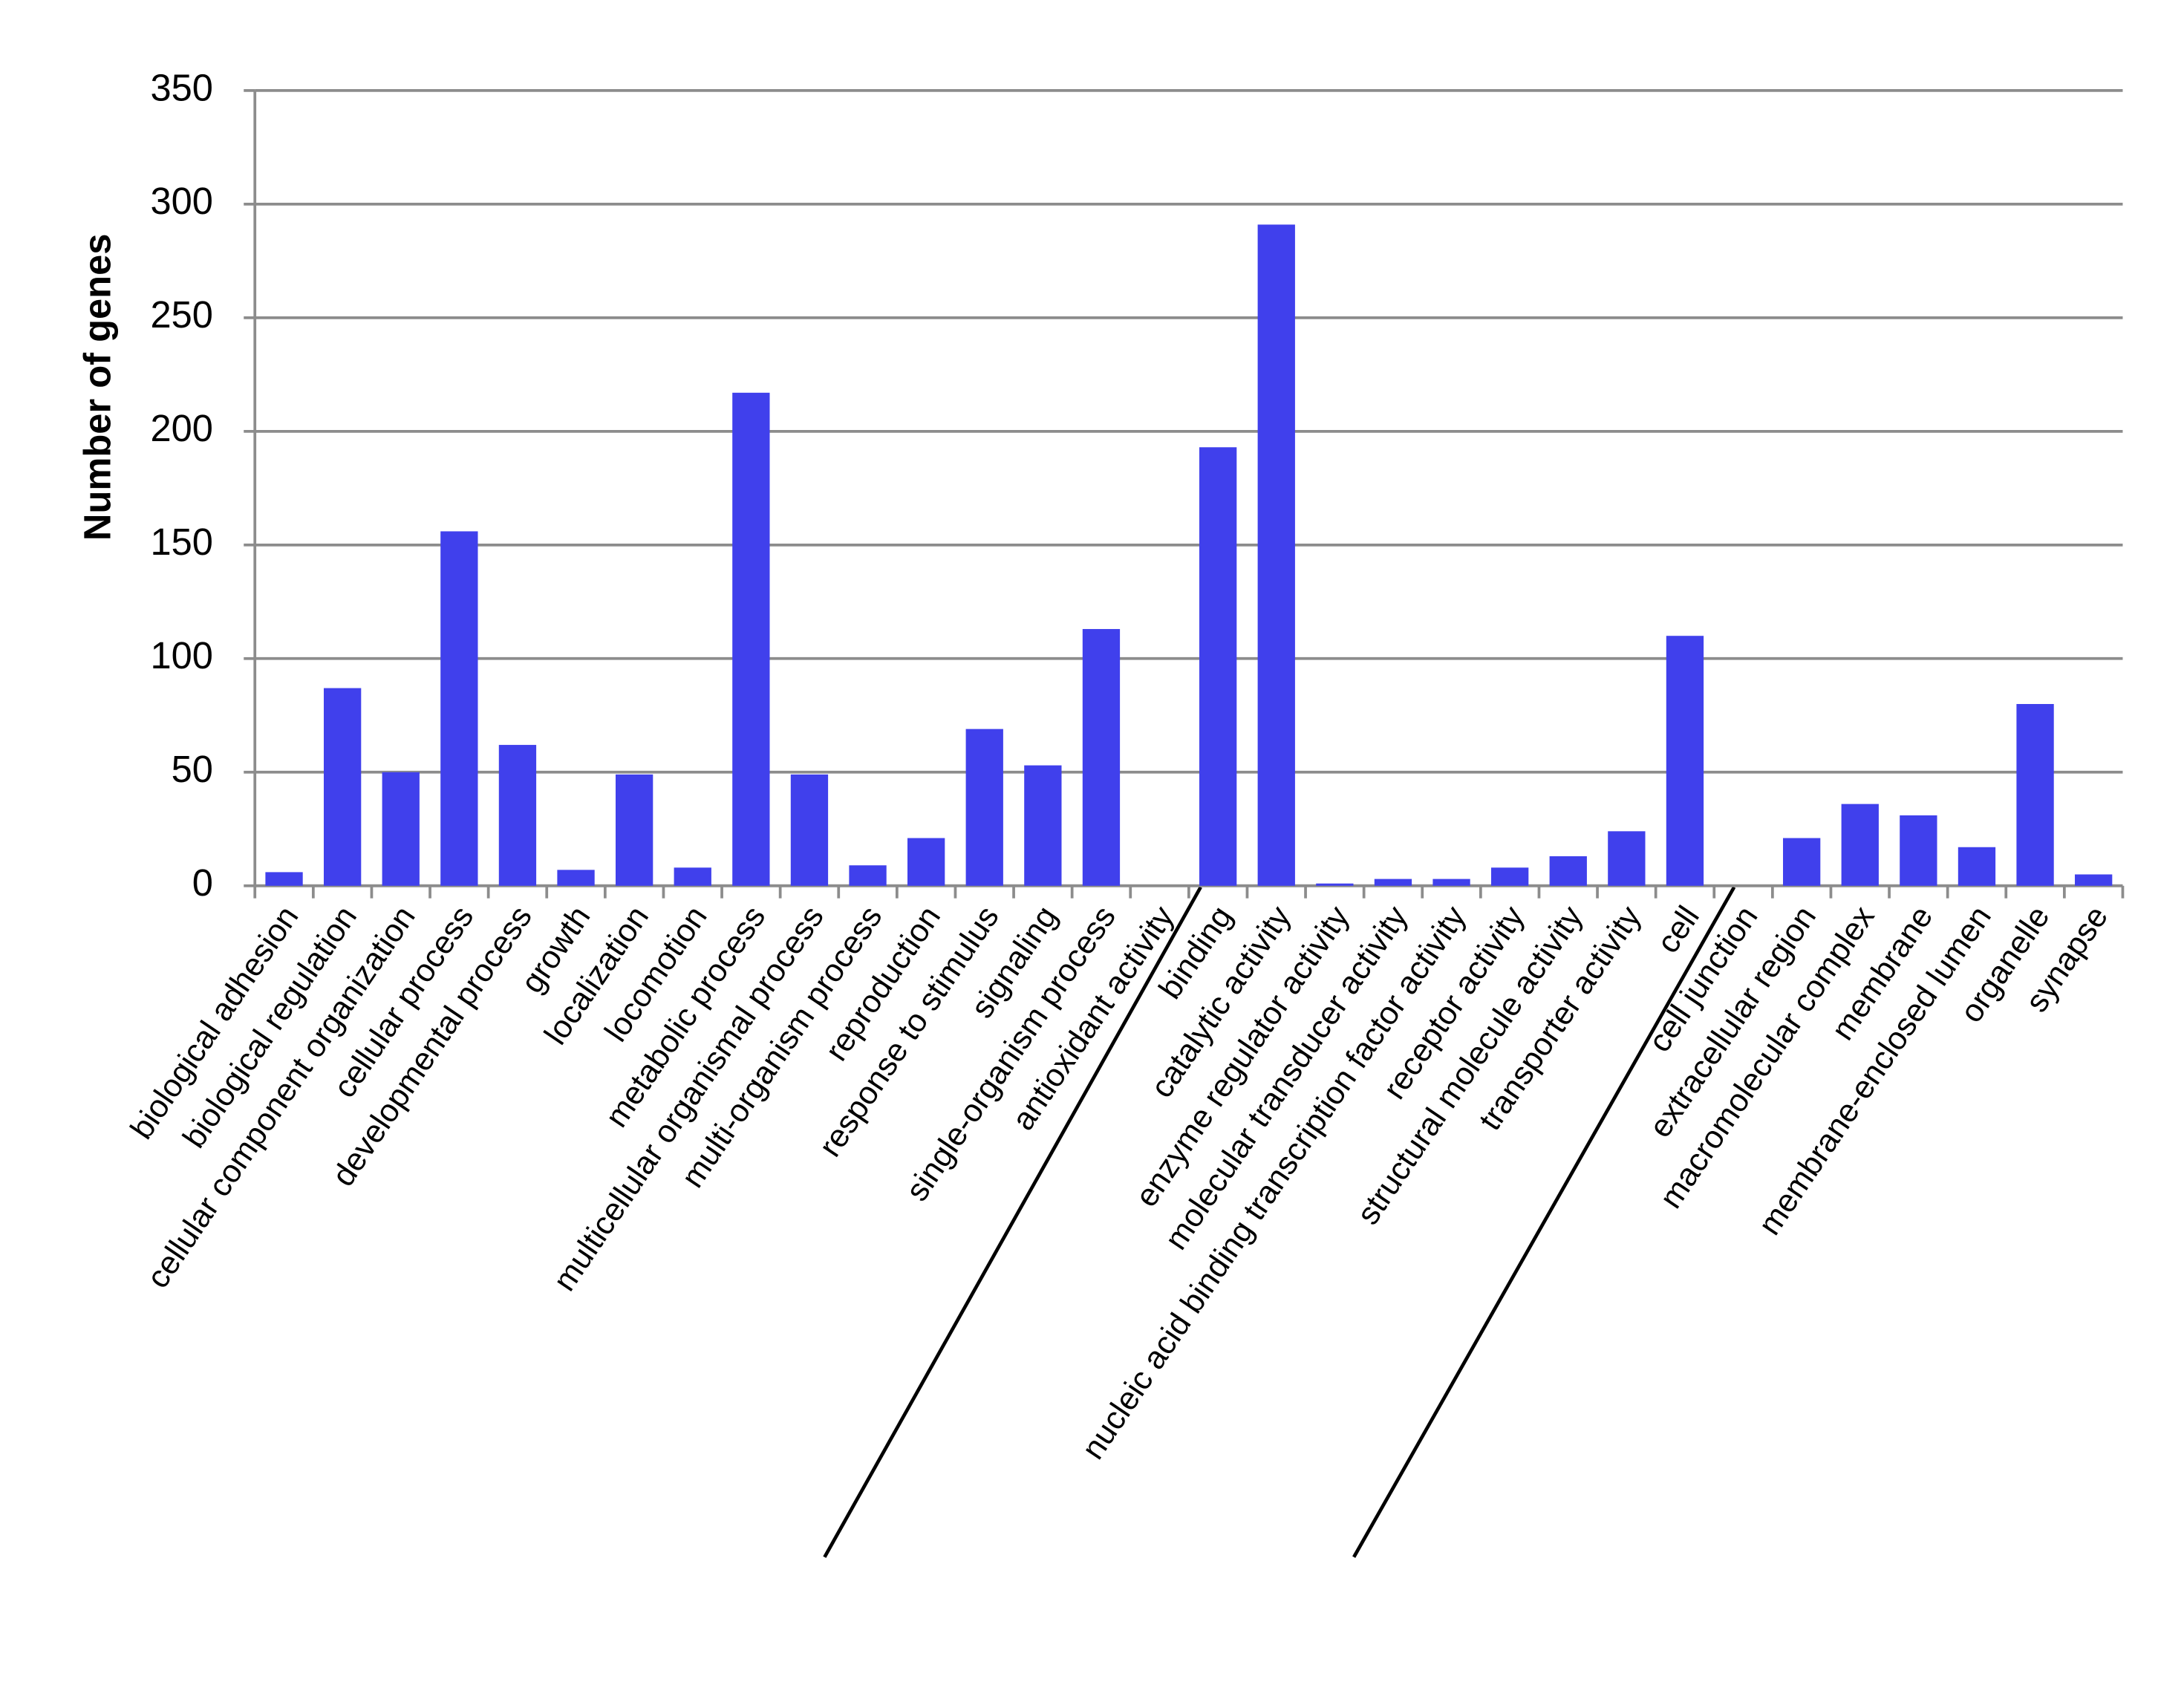  What do you see at coordinates (181, 87) in the screenshot?
I see `y-tick-label: 350` at bounding box center [181, 87].